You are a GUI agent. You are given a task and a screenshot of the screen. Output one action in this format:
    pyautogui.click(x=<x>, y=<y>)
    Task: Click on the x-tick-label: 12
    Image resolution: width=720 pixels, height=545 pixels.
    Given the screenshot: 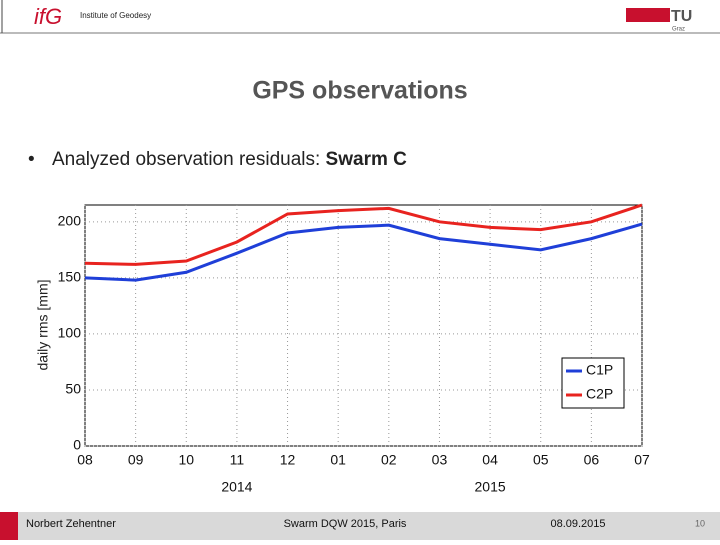 What is the action you would take?
    pyautogui.click(x=288, y=460)
    